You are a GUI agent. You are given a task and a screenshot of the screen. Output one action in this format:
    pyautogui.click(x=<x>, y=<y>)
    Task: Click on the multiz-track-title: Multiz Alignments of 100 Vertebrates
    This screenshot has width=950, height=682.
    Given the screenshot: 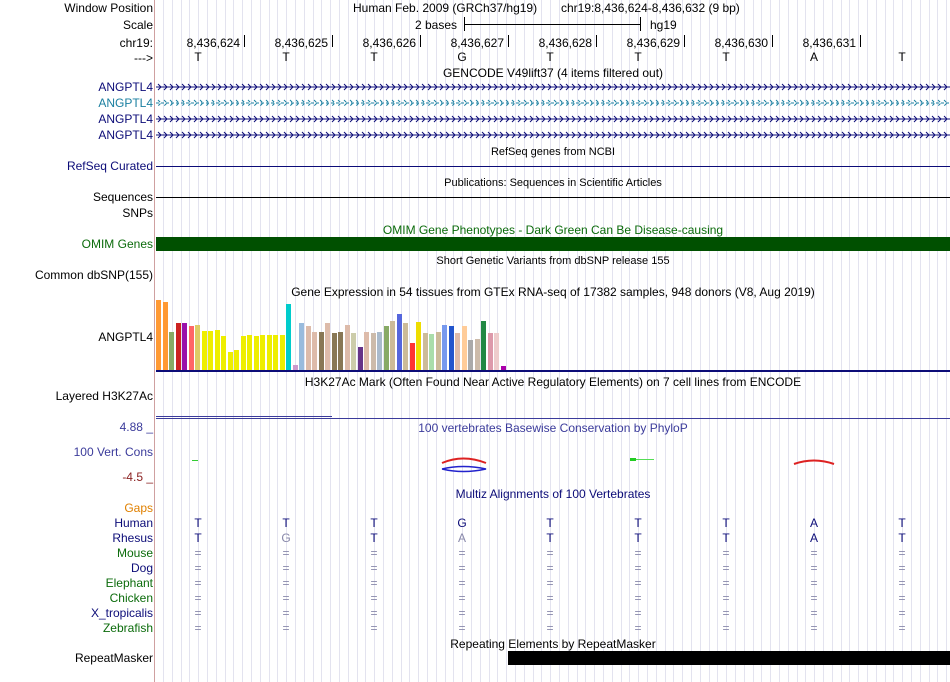 What is the action you would take?
    pyautogui.click(x=553, y=494)
    